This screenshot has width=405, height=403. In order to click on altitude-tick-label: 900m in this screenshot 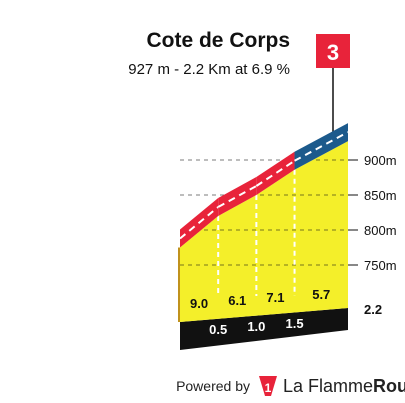, I will do `click(380, 160)`.